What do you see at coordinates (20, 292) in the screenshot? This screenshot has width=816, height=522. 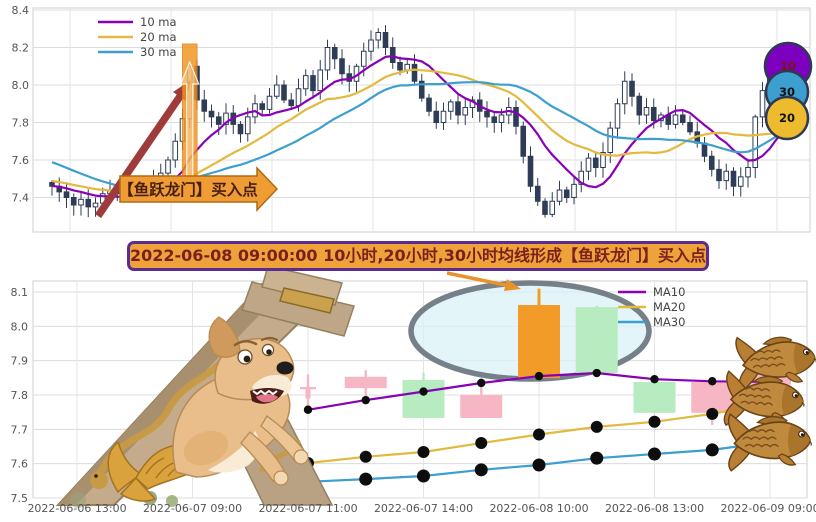 I see `y-tick-label: 8.1` at bounding box center [20, 292].